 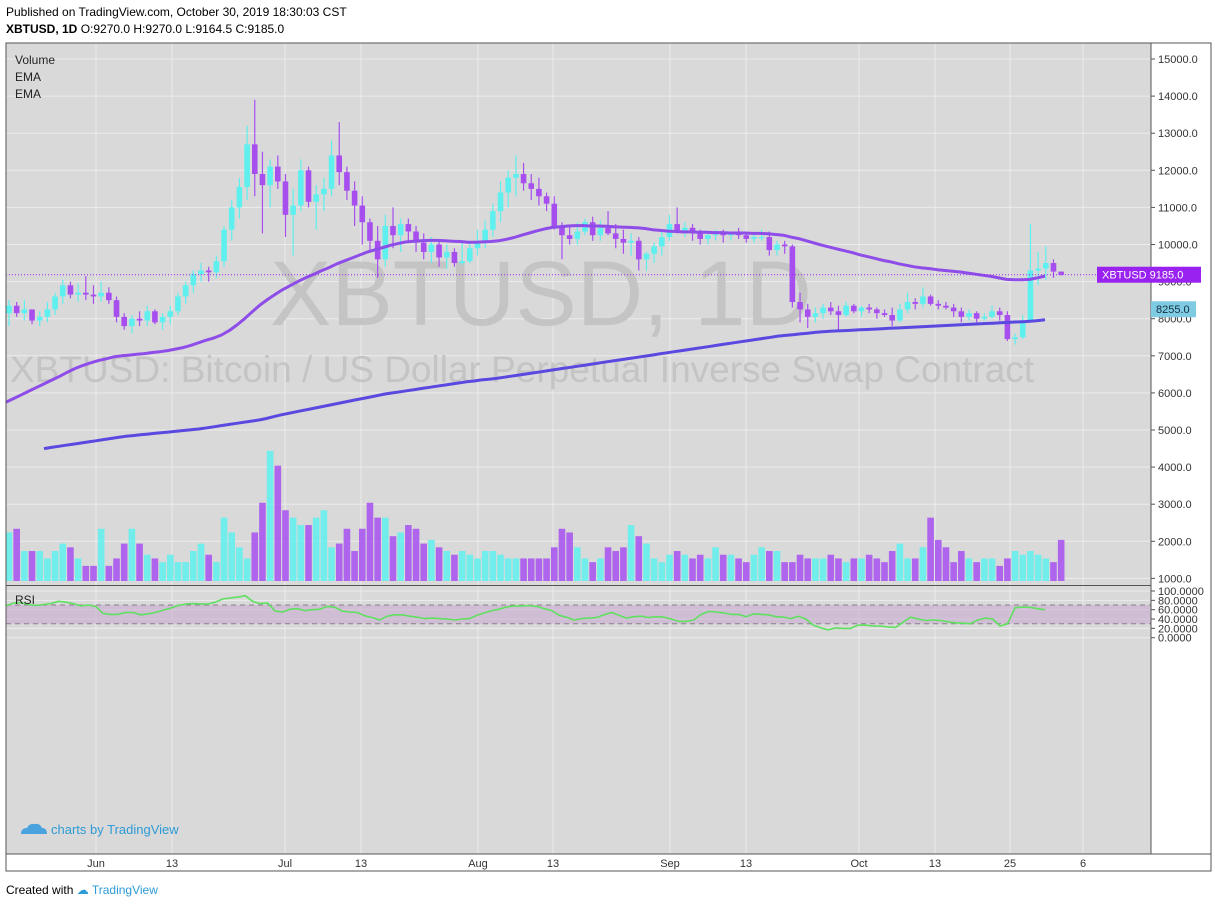 What do you see at coordinates (25, 600) in the screenshot?
I see `legend-rsi: RSI` at bounding box center [25, 600].